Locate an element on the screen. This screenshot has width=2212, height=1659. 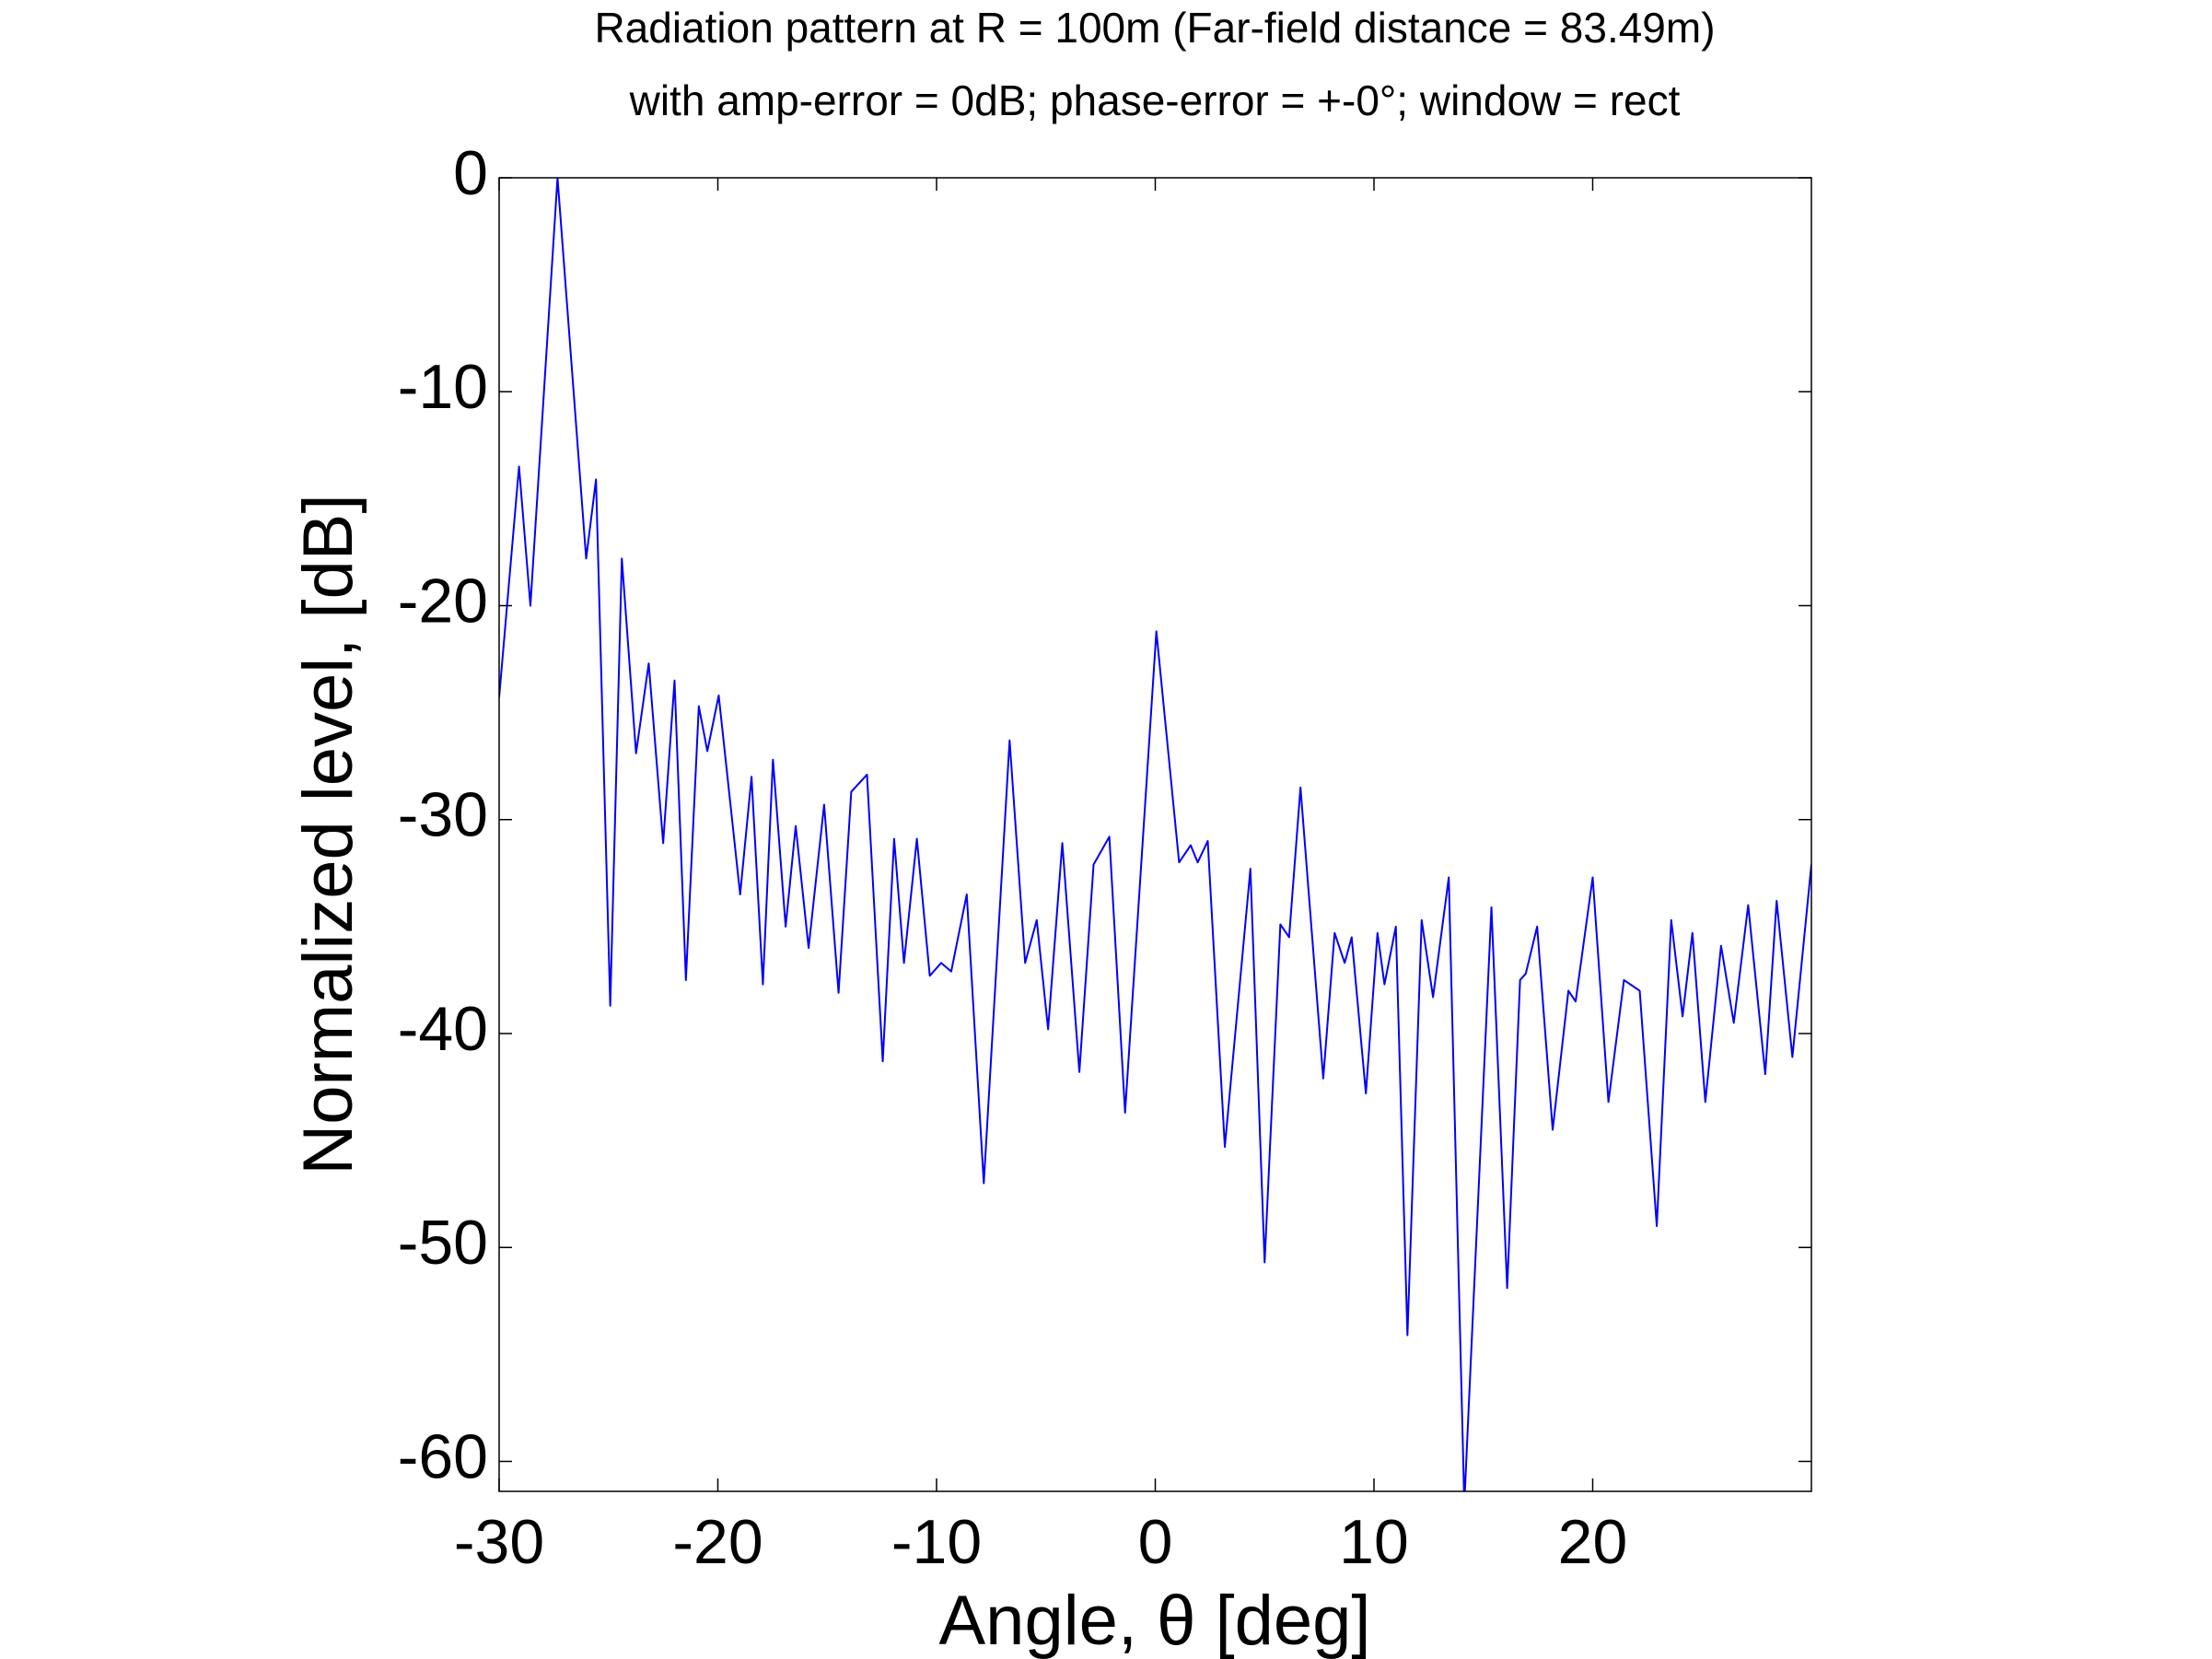
x-tick-label: -10 is located at coordinates (937, 1542).